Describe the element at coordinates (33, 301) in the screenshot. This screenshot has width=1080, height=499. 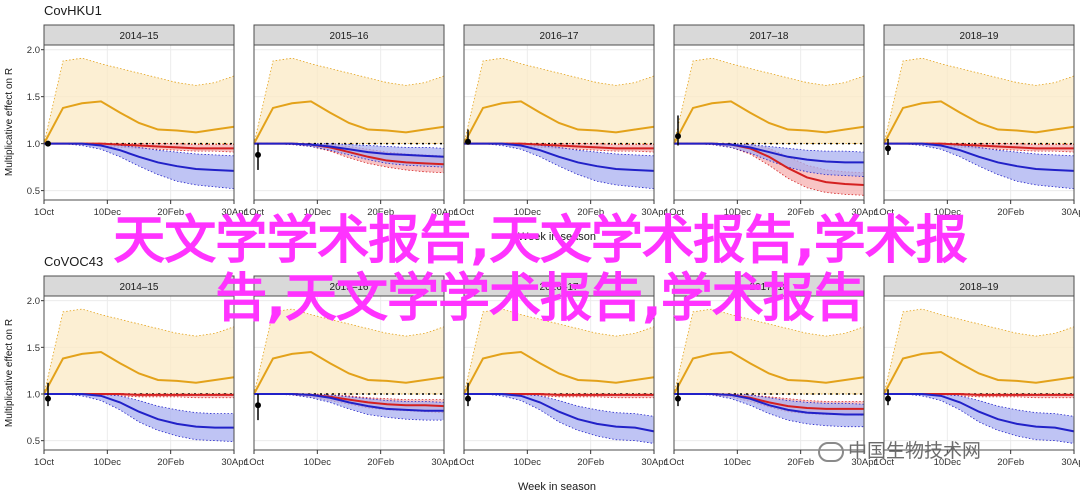
I see `y-tick-label: 2.0` at that location.